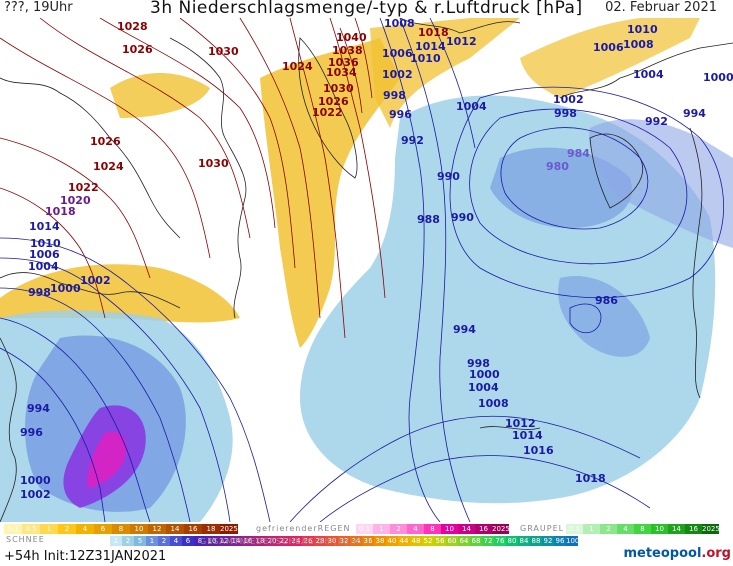  I want to click on legend-cell: 34, so click(356, 541).